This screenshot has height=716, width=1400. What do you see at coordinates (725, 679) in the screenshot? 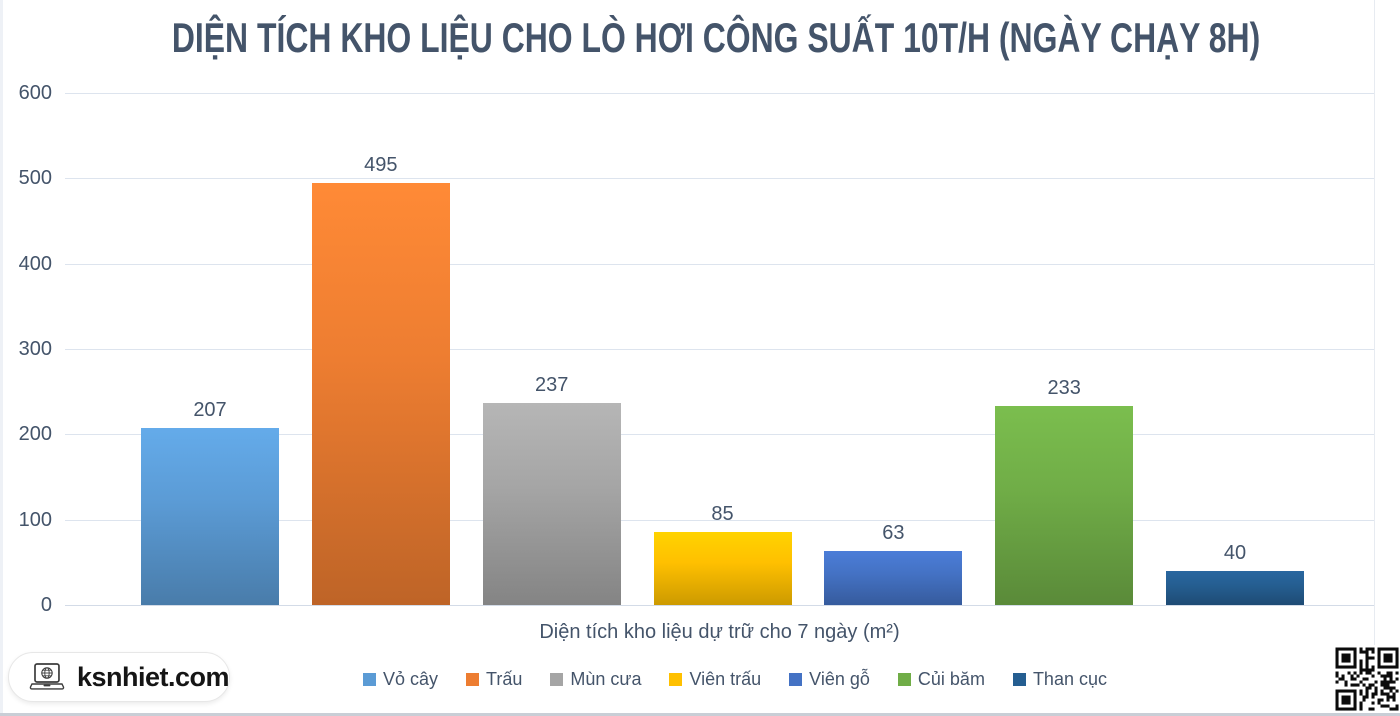
I see `legend-label: Viên trấu` at bounding box center [725, 679].